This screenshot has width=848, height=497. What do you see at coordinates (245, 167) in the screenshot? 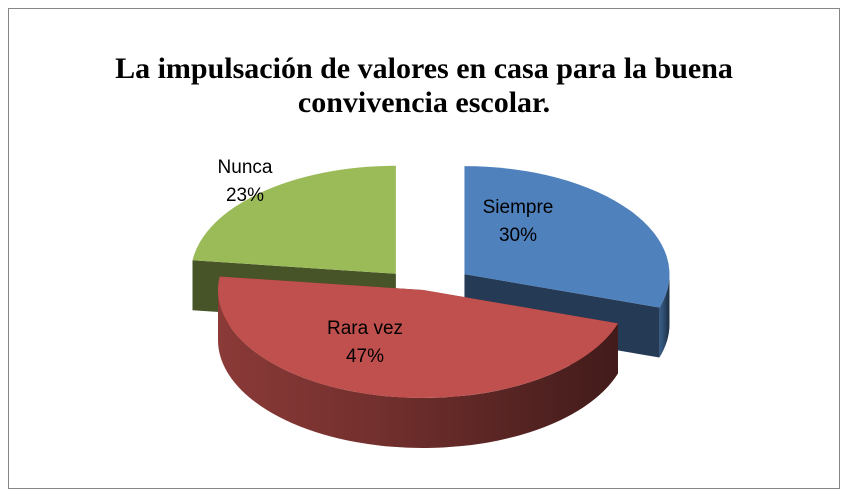
I see `slice-category-label: Nunca` at bounding box center [245, 167].